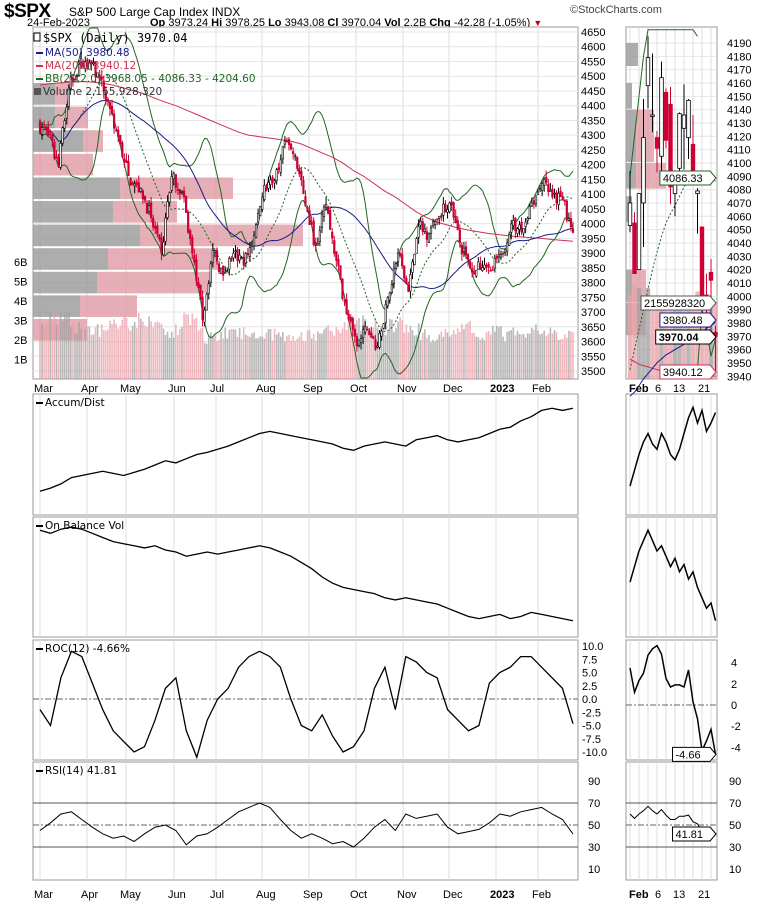 Image resolution: width=770 pixels, height=902 pixels. What do you see at coordinates (739, 137) in the screenshot?
I see `detail-price-tick-label: 4120` at bounding box center [739, 137].